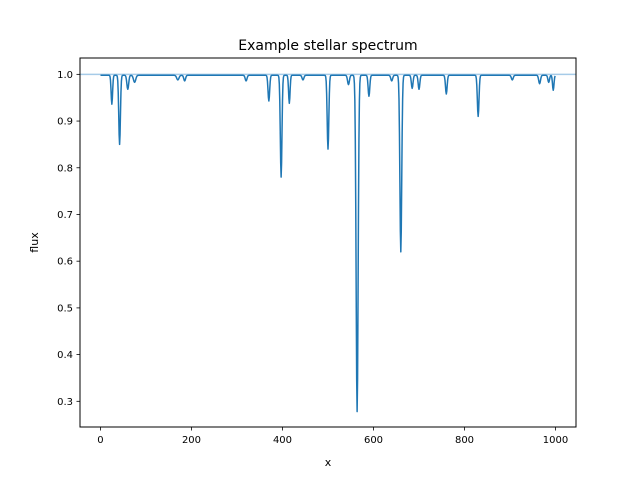 This screenshot has height=480, width=640. What do you see at coordinates (555, 440) in the screenshot?
I see `x-tick-label: 1000` at bounding box center [555, 440].